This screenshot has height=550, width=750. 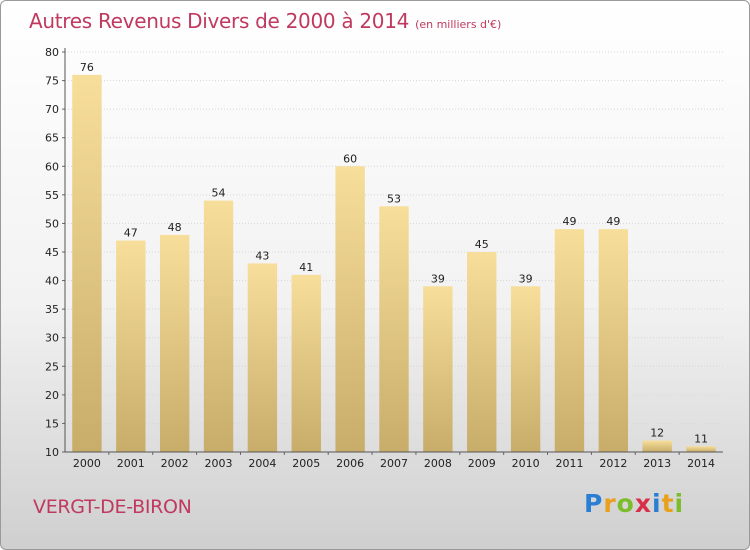 What do you see at coordinates (52, 423) in the screenshot?
I see `y-tick-label: 15` at bounding box center [52, 423].